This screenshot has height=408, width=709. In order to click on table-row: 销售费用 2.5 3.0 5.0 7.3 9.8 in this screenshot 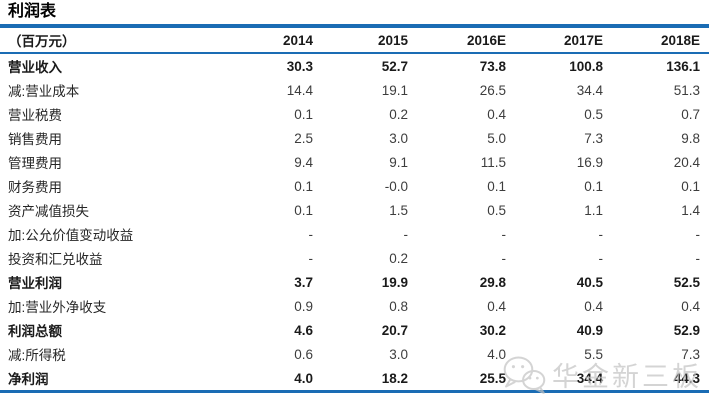, I will do `click(354, 138)`.